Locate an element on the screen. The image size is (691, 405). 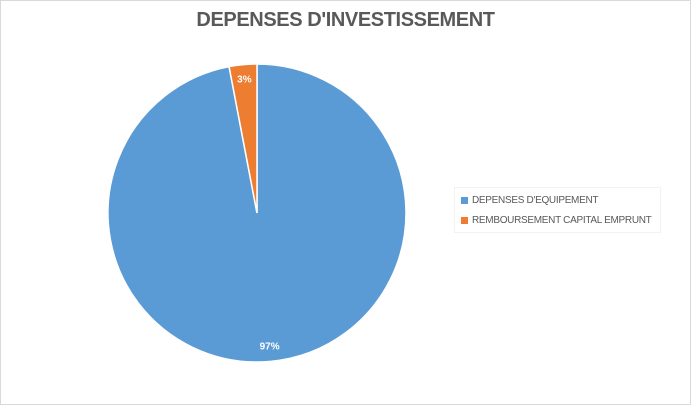
legend-item-remboursement: REMBOURSEMENT CAPITAL EMPRUNT is located at coordinates (556, 220).